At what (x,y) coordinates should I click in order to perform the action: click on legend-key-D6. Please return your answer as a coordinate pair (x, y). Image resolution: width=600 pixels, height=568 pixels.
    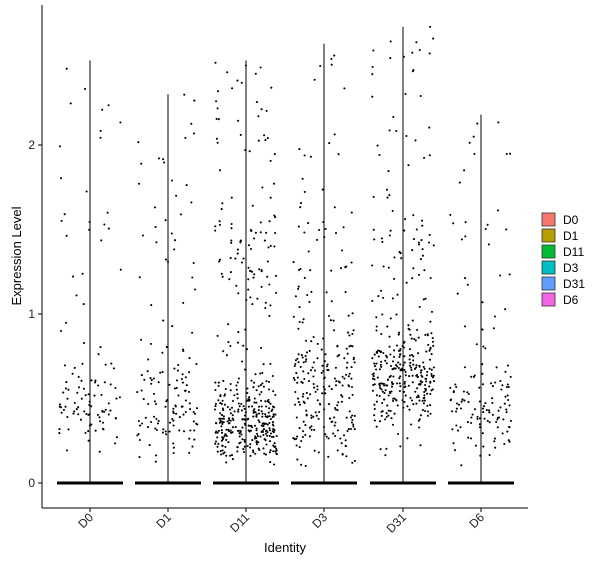
    Looking at the image, I should click on (548, 299).